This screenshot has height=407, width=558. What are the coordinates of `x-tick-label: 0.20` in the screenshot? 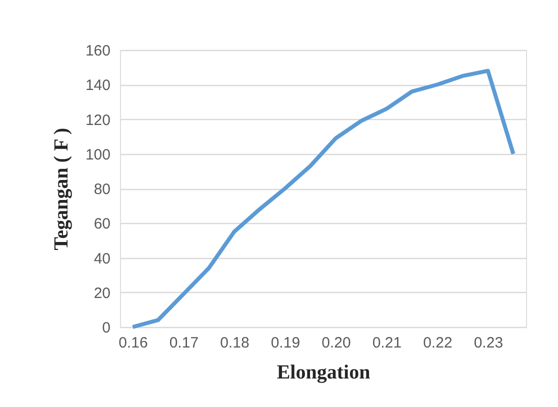 It's located at (336, 343).